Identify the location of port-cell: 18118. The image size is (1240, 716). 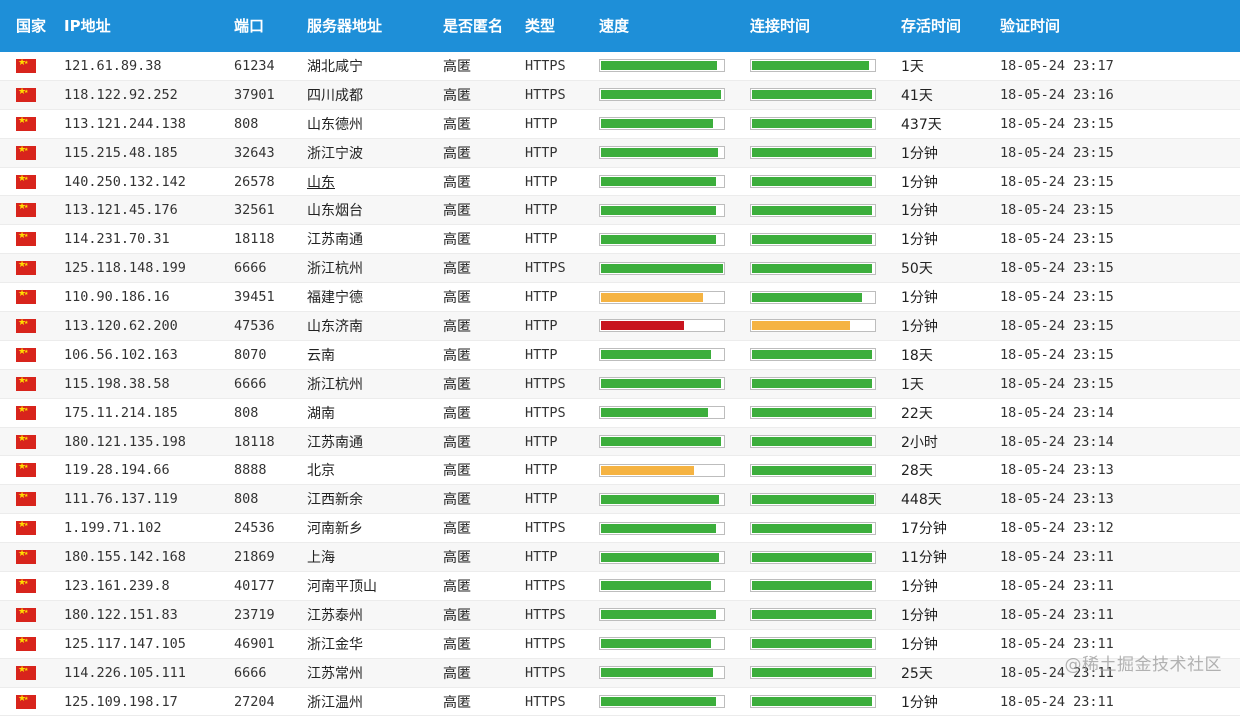
(264, 441).